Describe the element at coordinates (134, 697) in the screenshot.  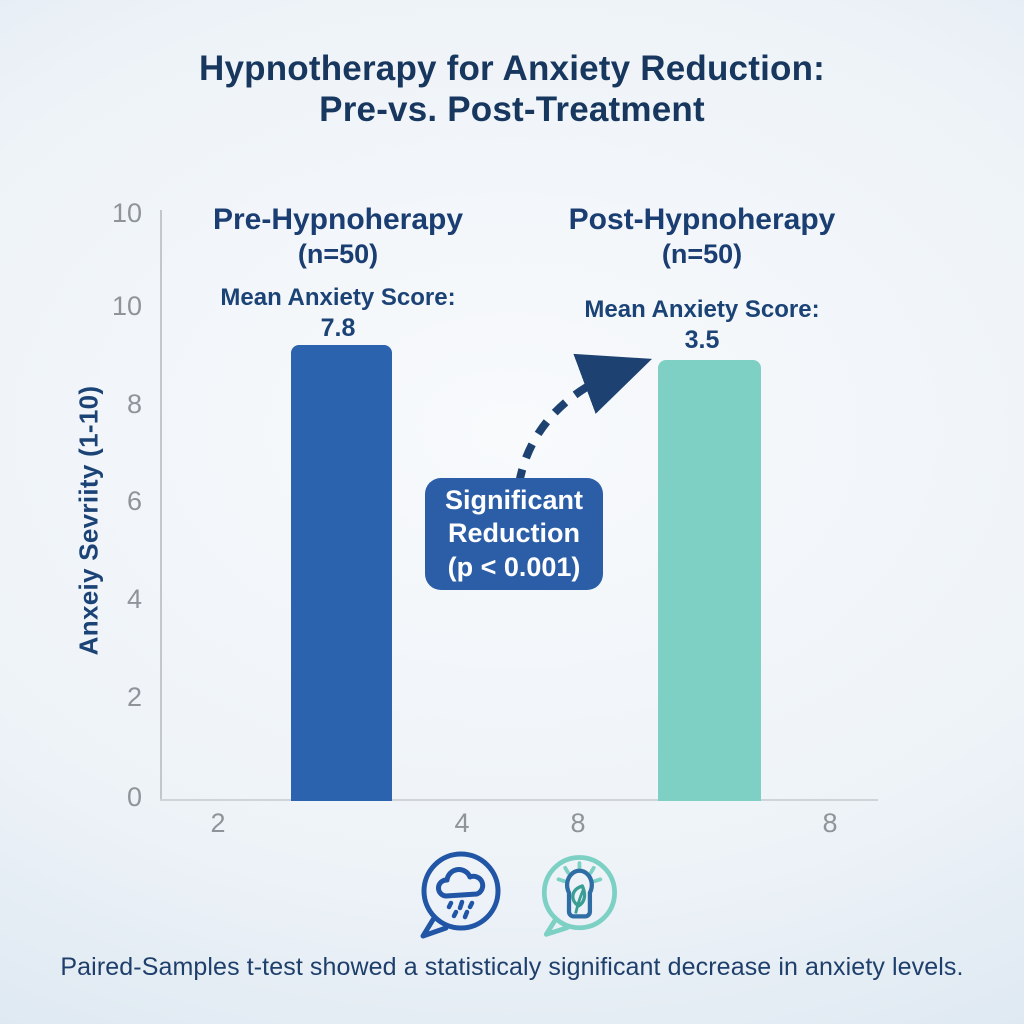
I see `y-tick-2: 2` at that location.